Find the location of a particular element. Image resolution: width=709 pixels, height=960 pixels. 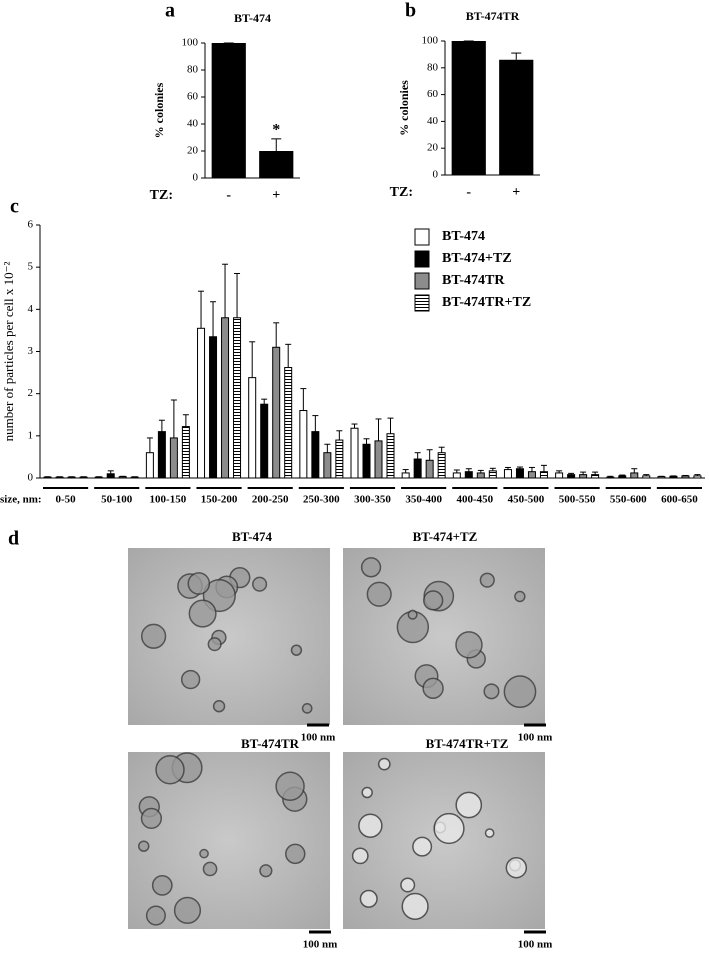

y-tick-label: 80 is located at coordinates (433, 67).